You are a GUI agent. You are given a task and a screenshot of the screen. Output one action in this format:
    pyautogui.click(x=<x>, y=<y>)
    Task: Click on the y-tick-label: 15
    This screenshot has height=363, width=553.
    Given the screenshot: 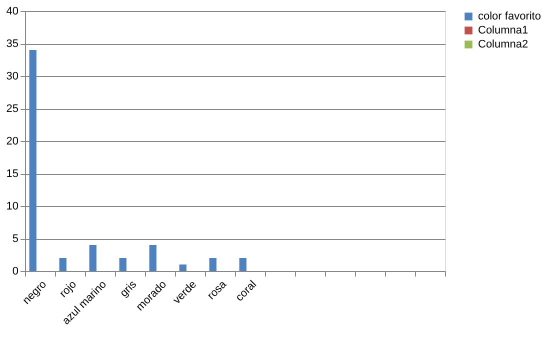 What is the action you would take?
    pyautogui.click(x=12, y=174)
    